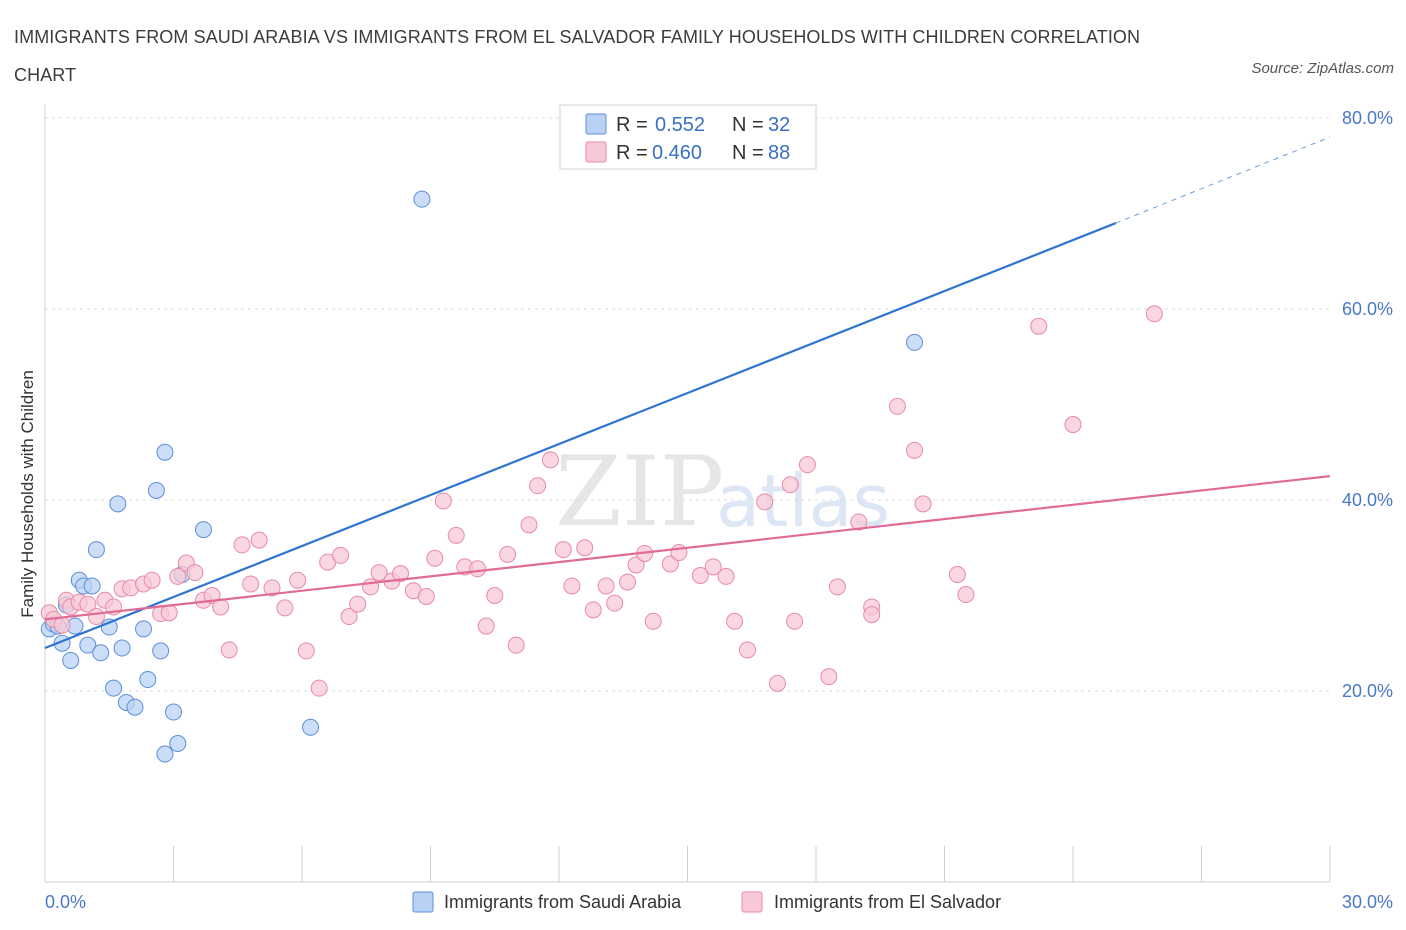 The width and height of the screenshot is (1406, 930). Describe the element at coordinates (779, 125) in the screenshot. I see `legend-n-value-saudi: 32` at that location.